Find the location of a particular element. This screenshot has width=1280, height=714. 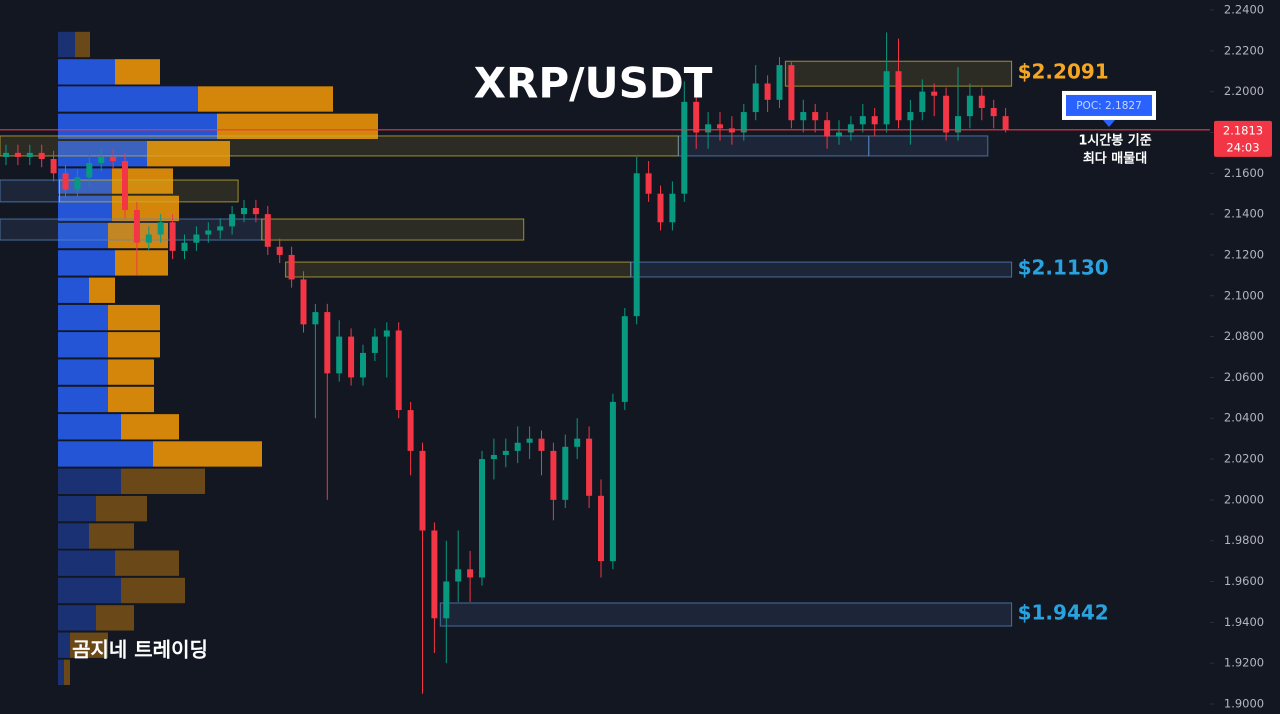

zone-label: $1.9442 is located at coordinates (1063, 612).